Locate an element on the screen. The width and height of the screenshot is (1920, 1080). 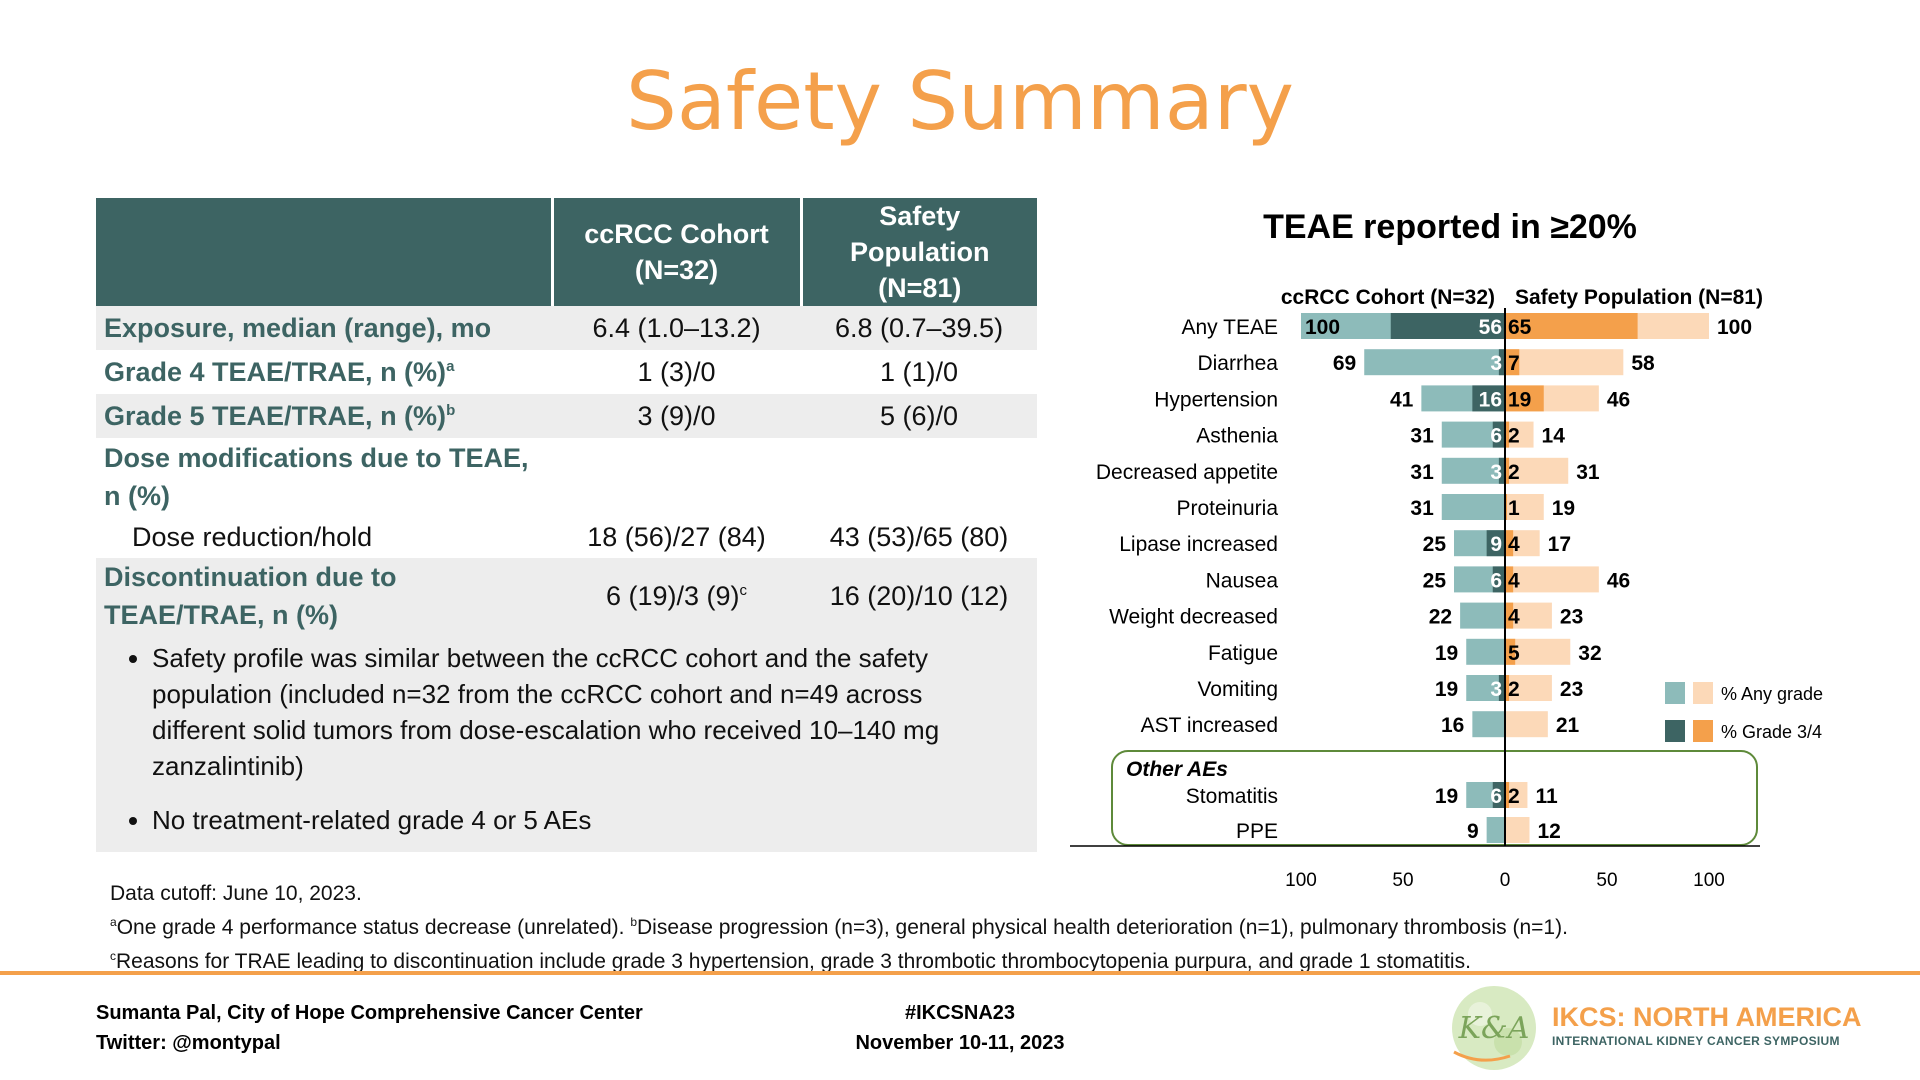
row-ccrcc-value: 18 (56)/27 (84) is located at coordinates (676, 536).